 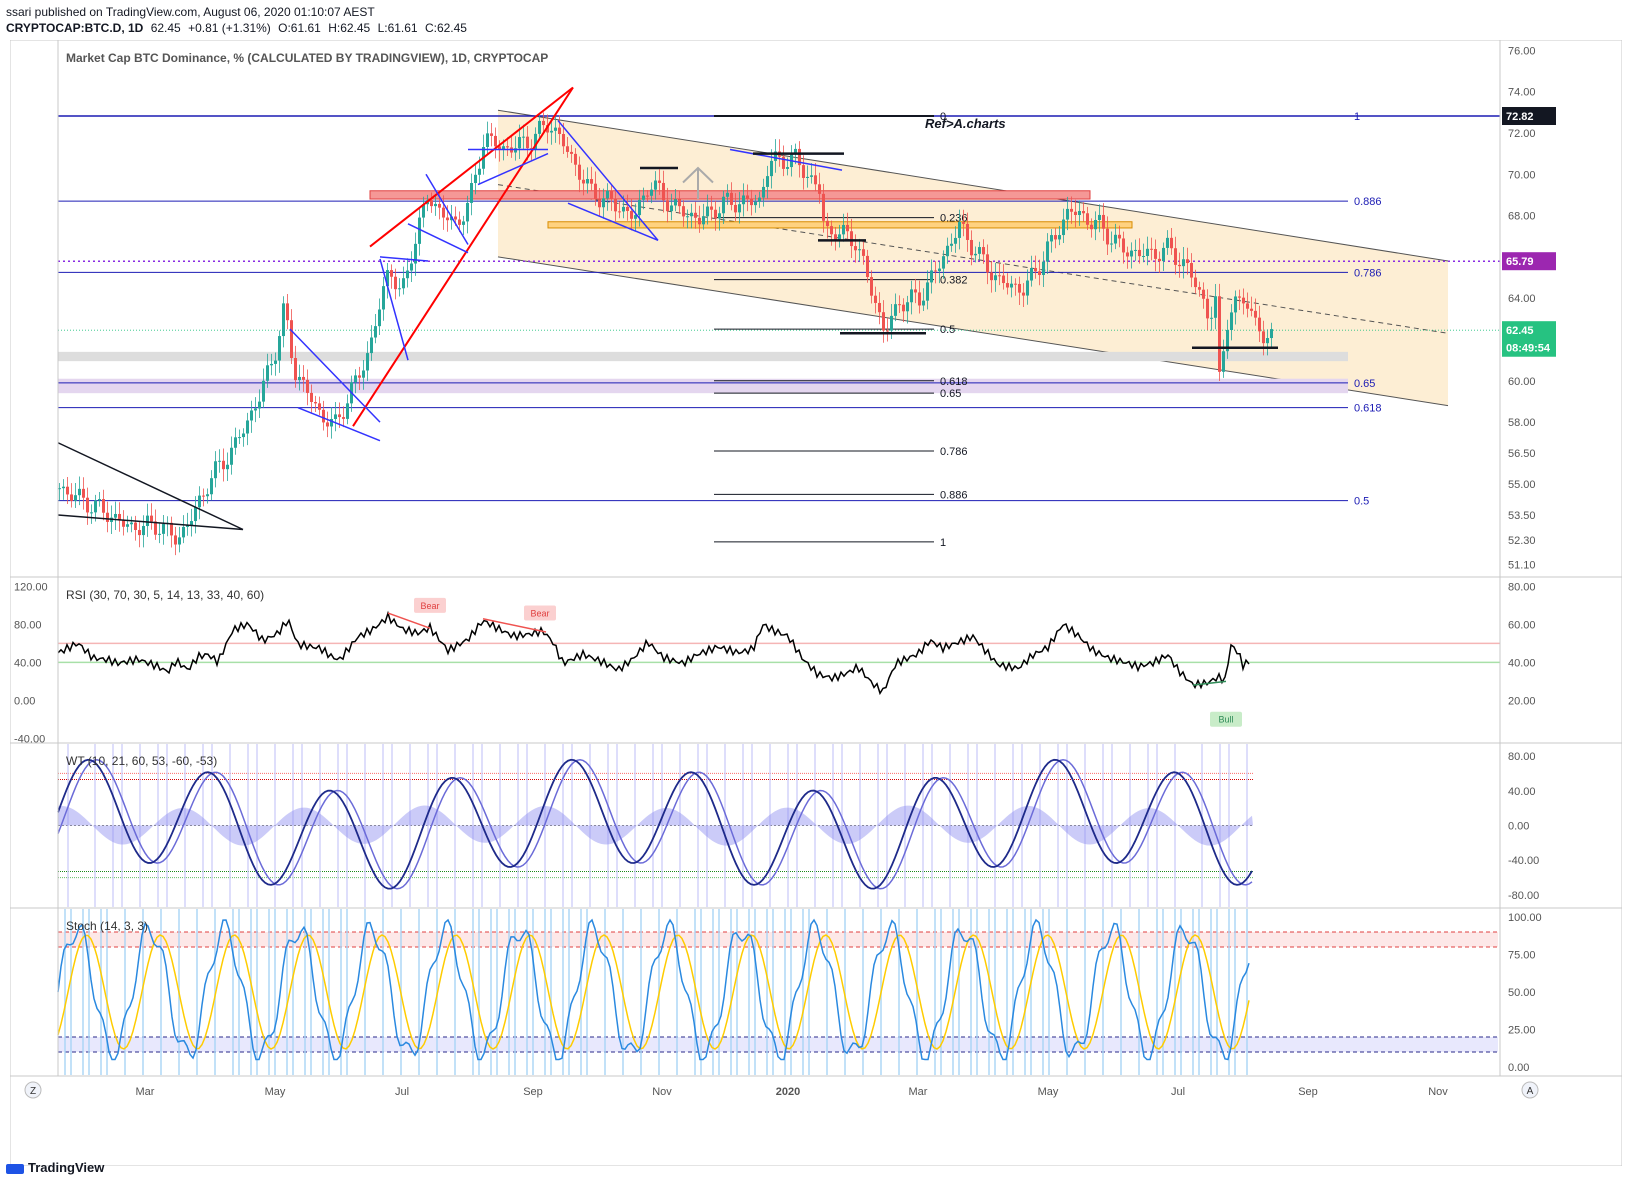 I want to click on blue-wedge-2b, so click(x=404, y=259).